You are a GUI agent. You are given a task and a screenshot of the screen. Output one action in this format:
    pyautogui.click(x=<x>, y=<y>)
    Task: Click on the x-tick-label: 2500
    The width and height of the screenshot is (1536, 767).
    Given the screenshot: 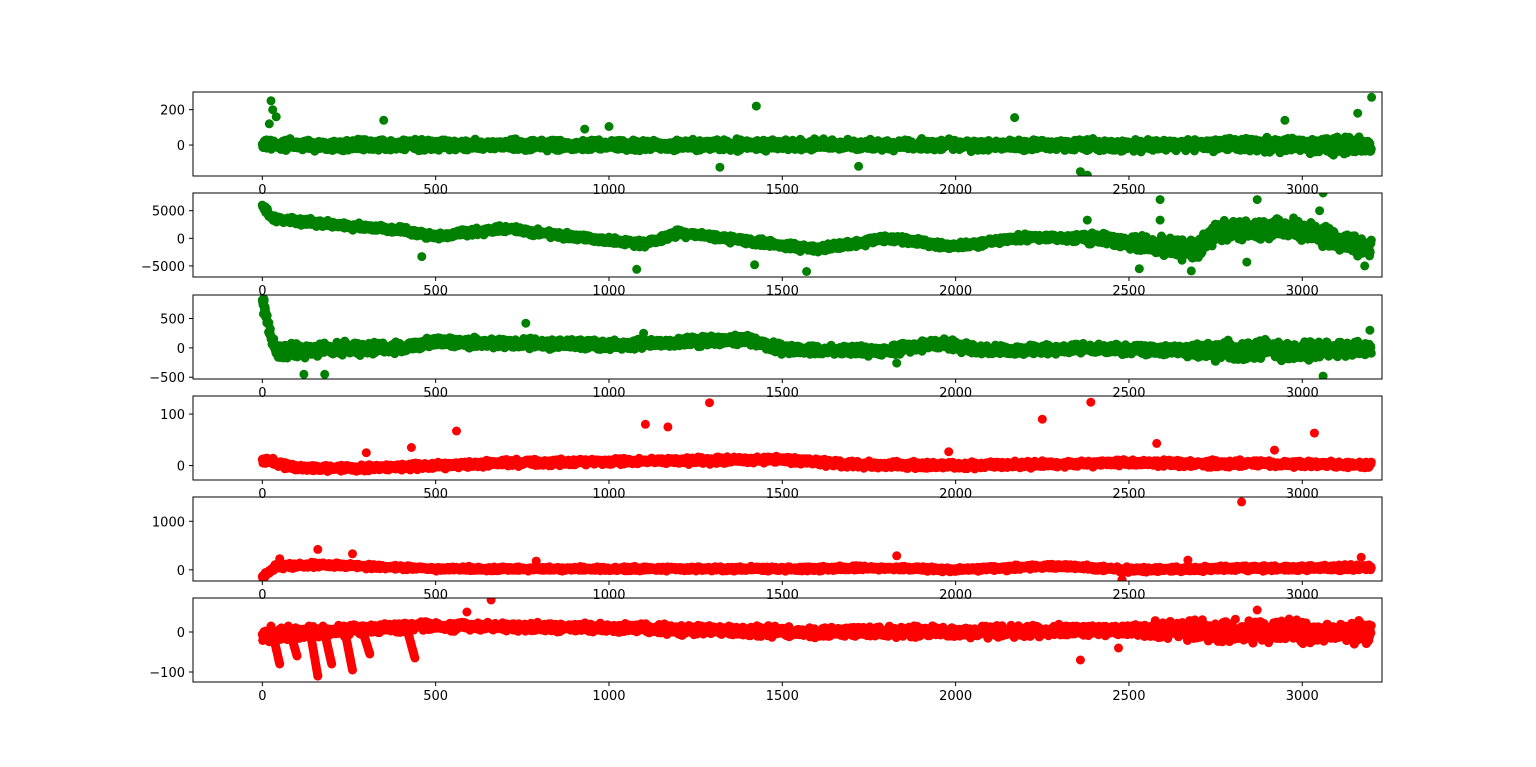 What is the action you would take?
    pyautogui.click(x=1128, y=190)
    